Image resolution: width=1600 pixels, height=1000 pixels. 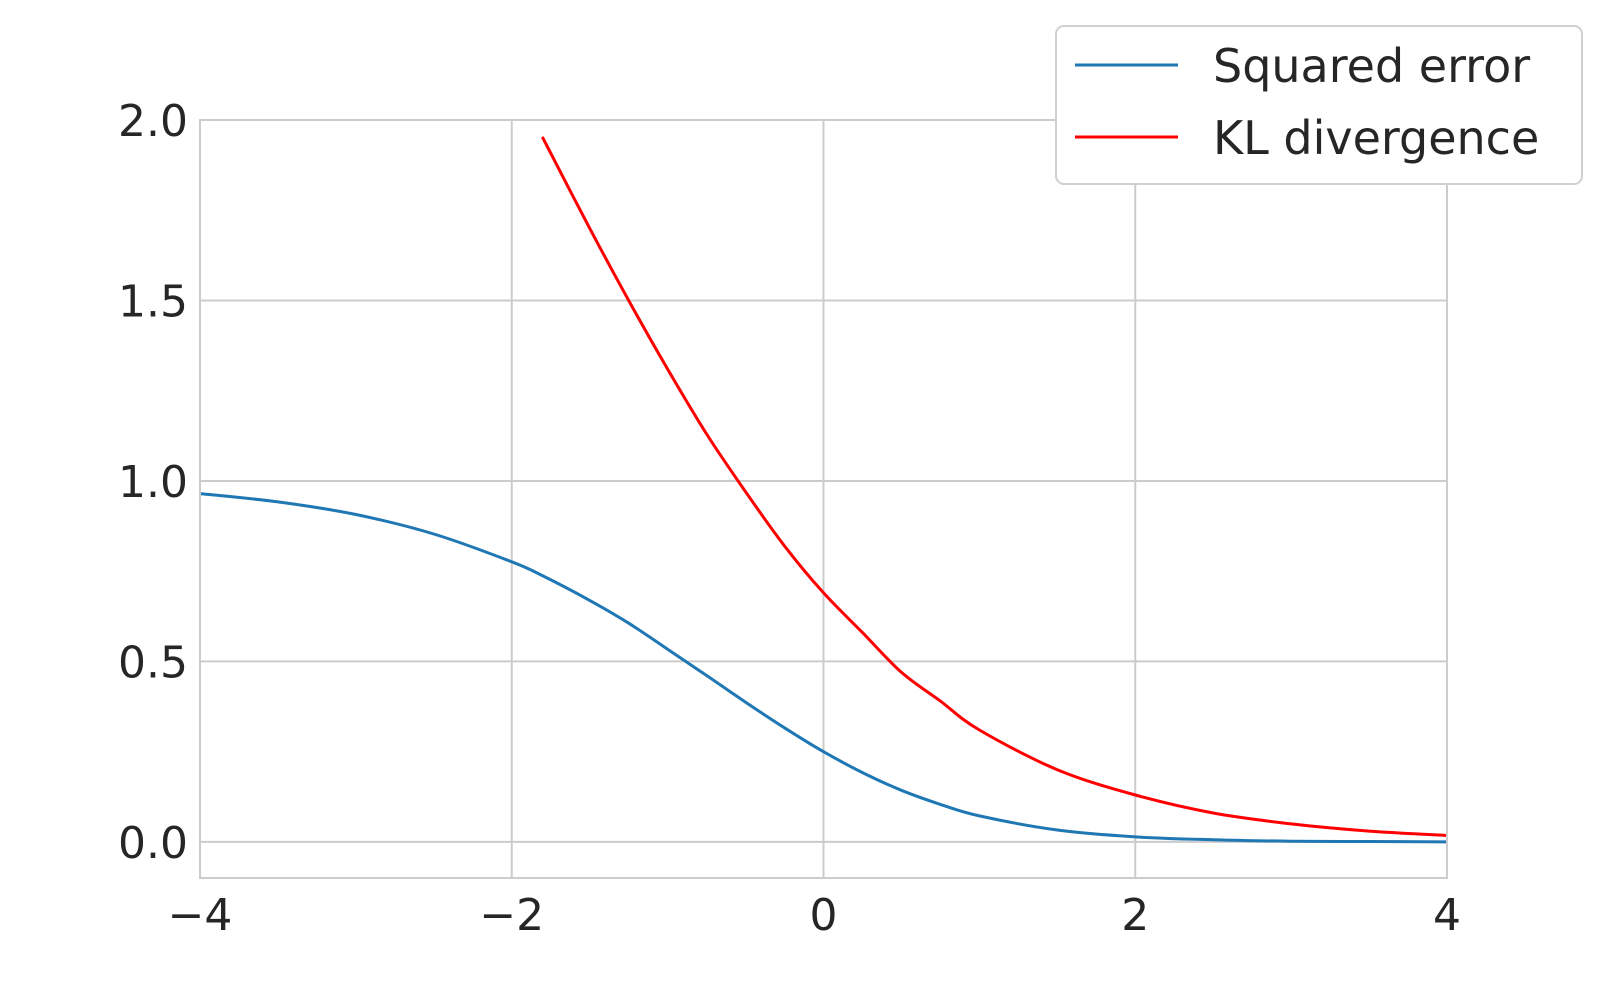 I want to click on x-tick-label: 0, so click(x=824, y=915).